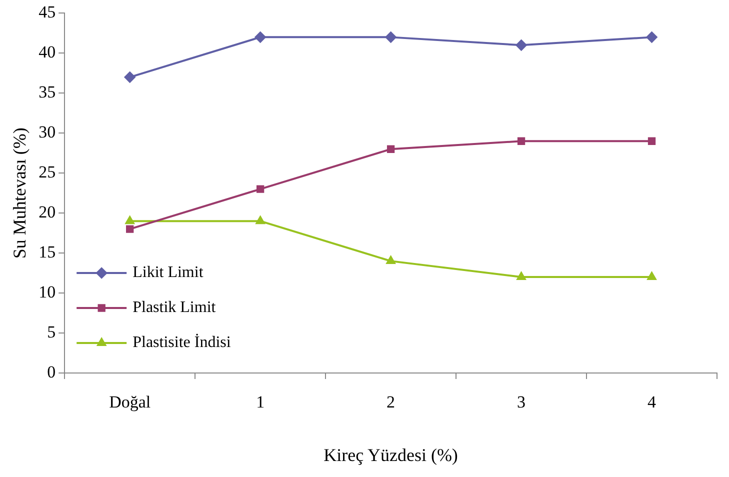 The image size is (729, 477). Describe the element at coordinates (130, 402) in the screenshot. I see `x-tick-label: Doğal` at that location.